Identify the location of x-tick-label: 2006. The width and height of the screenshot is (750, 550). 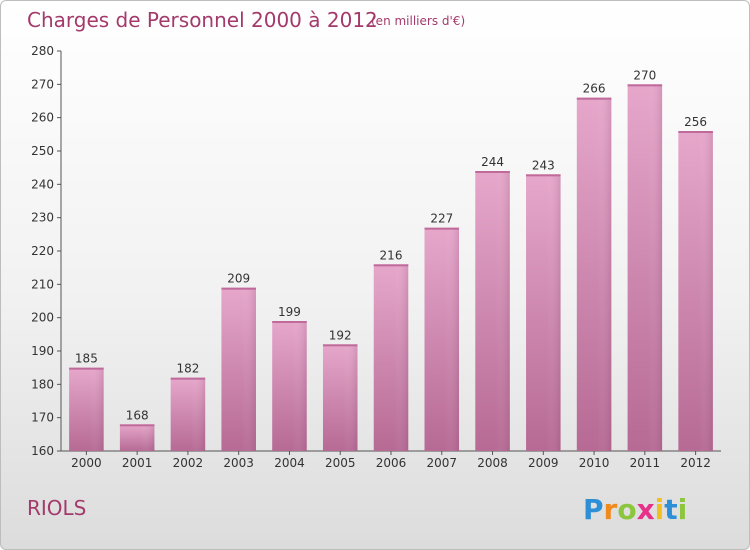
(391, 463).